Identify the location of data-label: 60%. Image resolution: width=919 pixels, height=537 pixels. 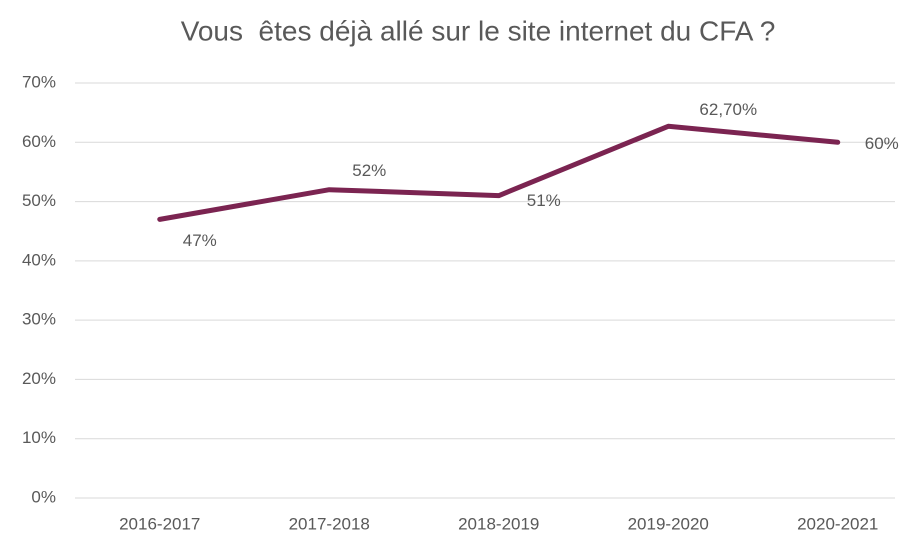
(882, 143).